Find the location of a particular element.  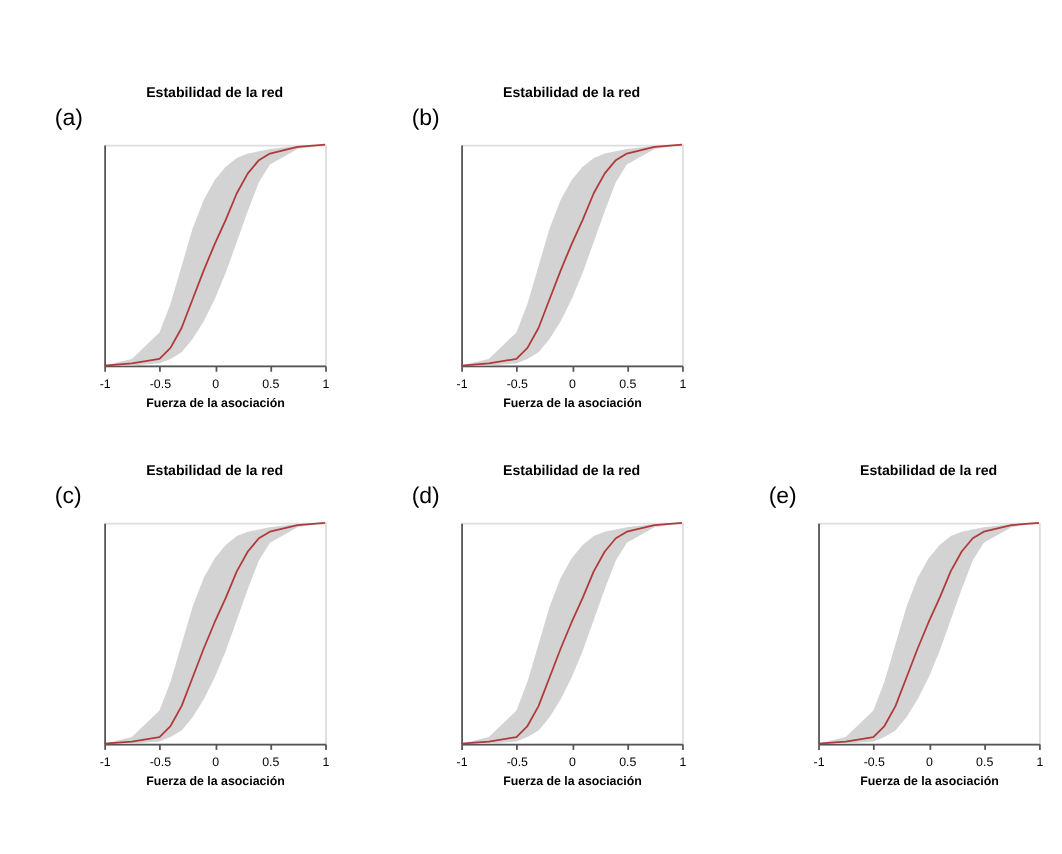

text: (c) is located at coordinates (68, 497).